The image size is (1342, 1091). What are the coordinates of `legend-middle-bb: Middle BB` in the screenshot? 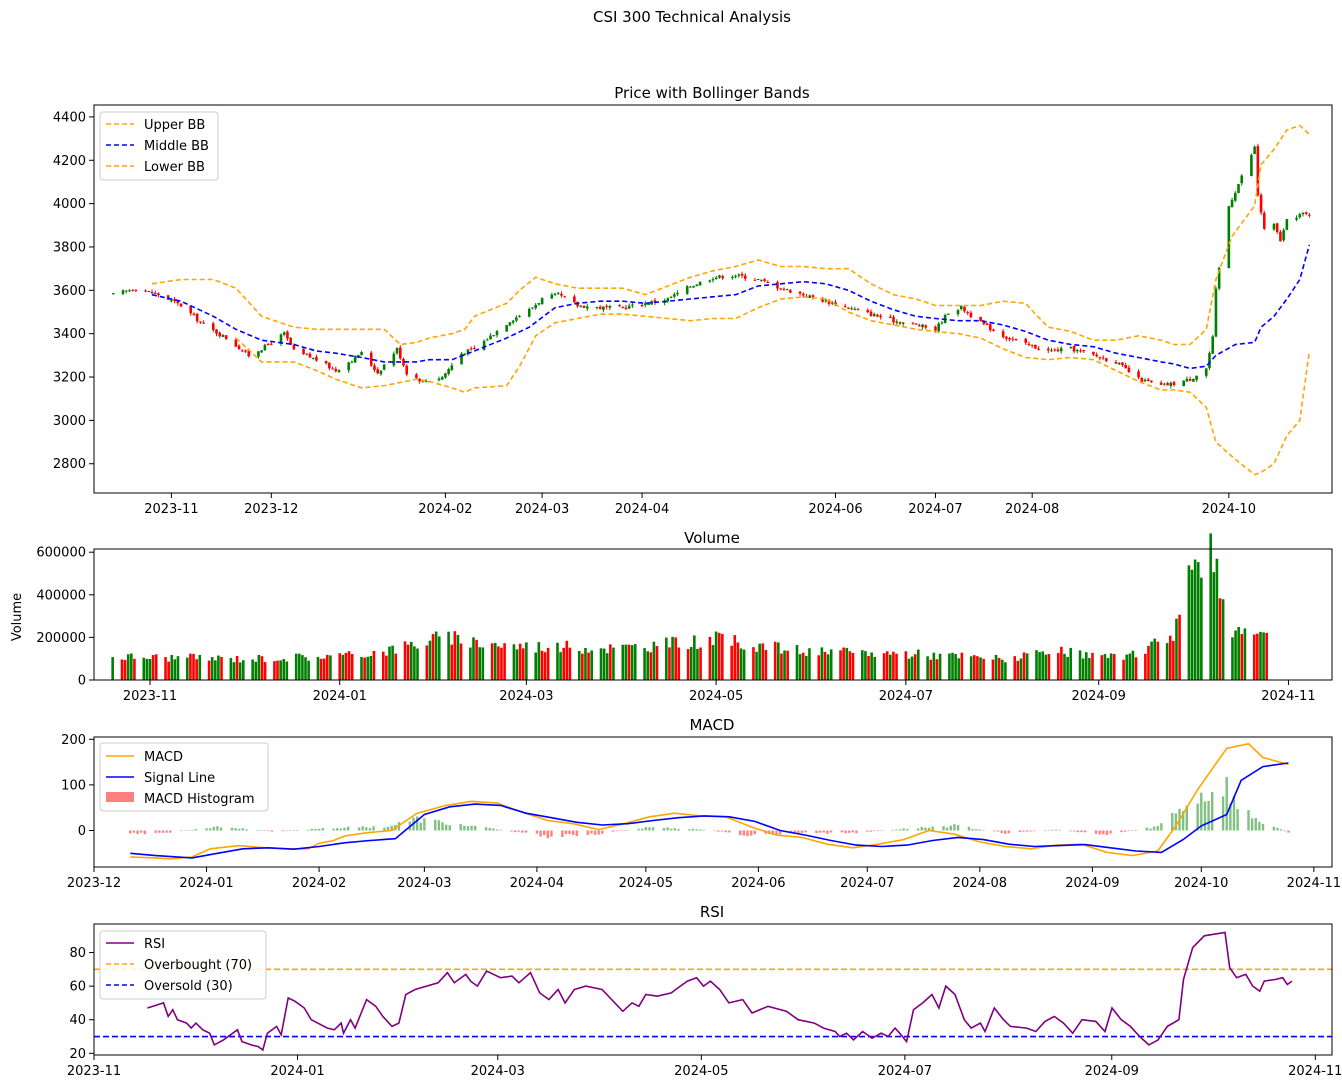 It's located at (176, 146).